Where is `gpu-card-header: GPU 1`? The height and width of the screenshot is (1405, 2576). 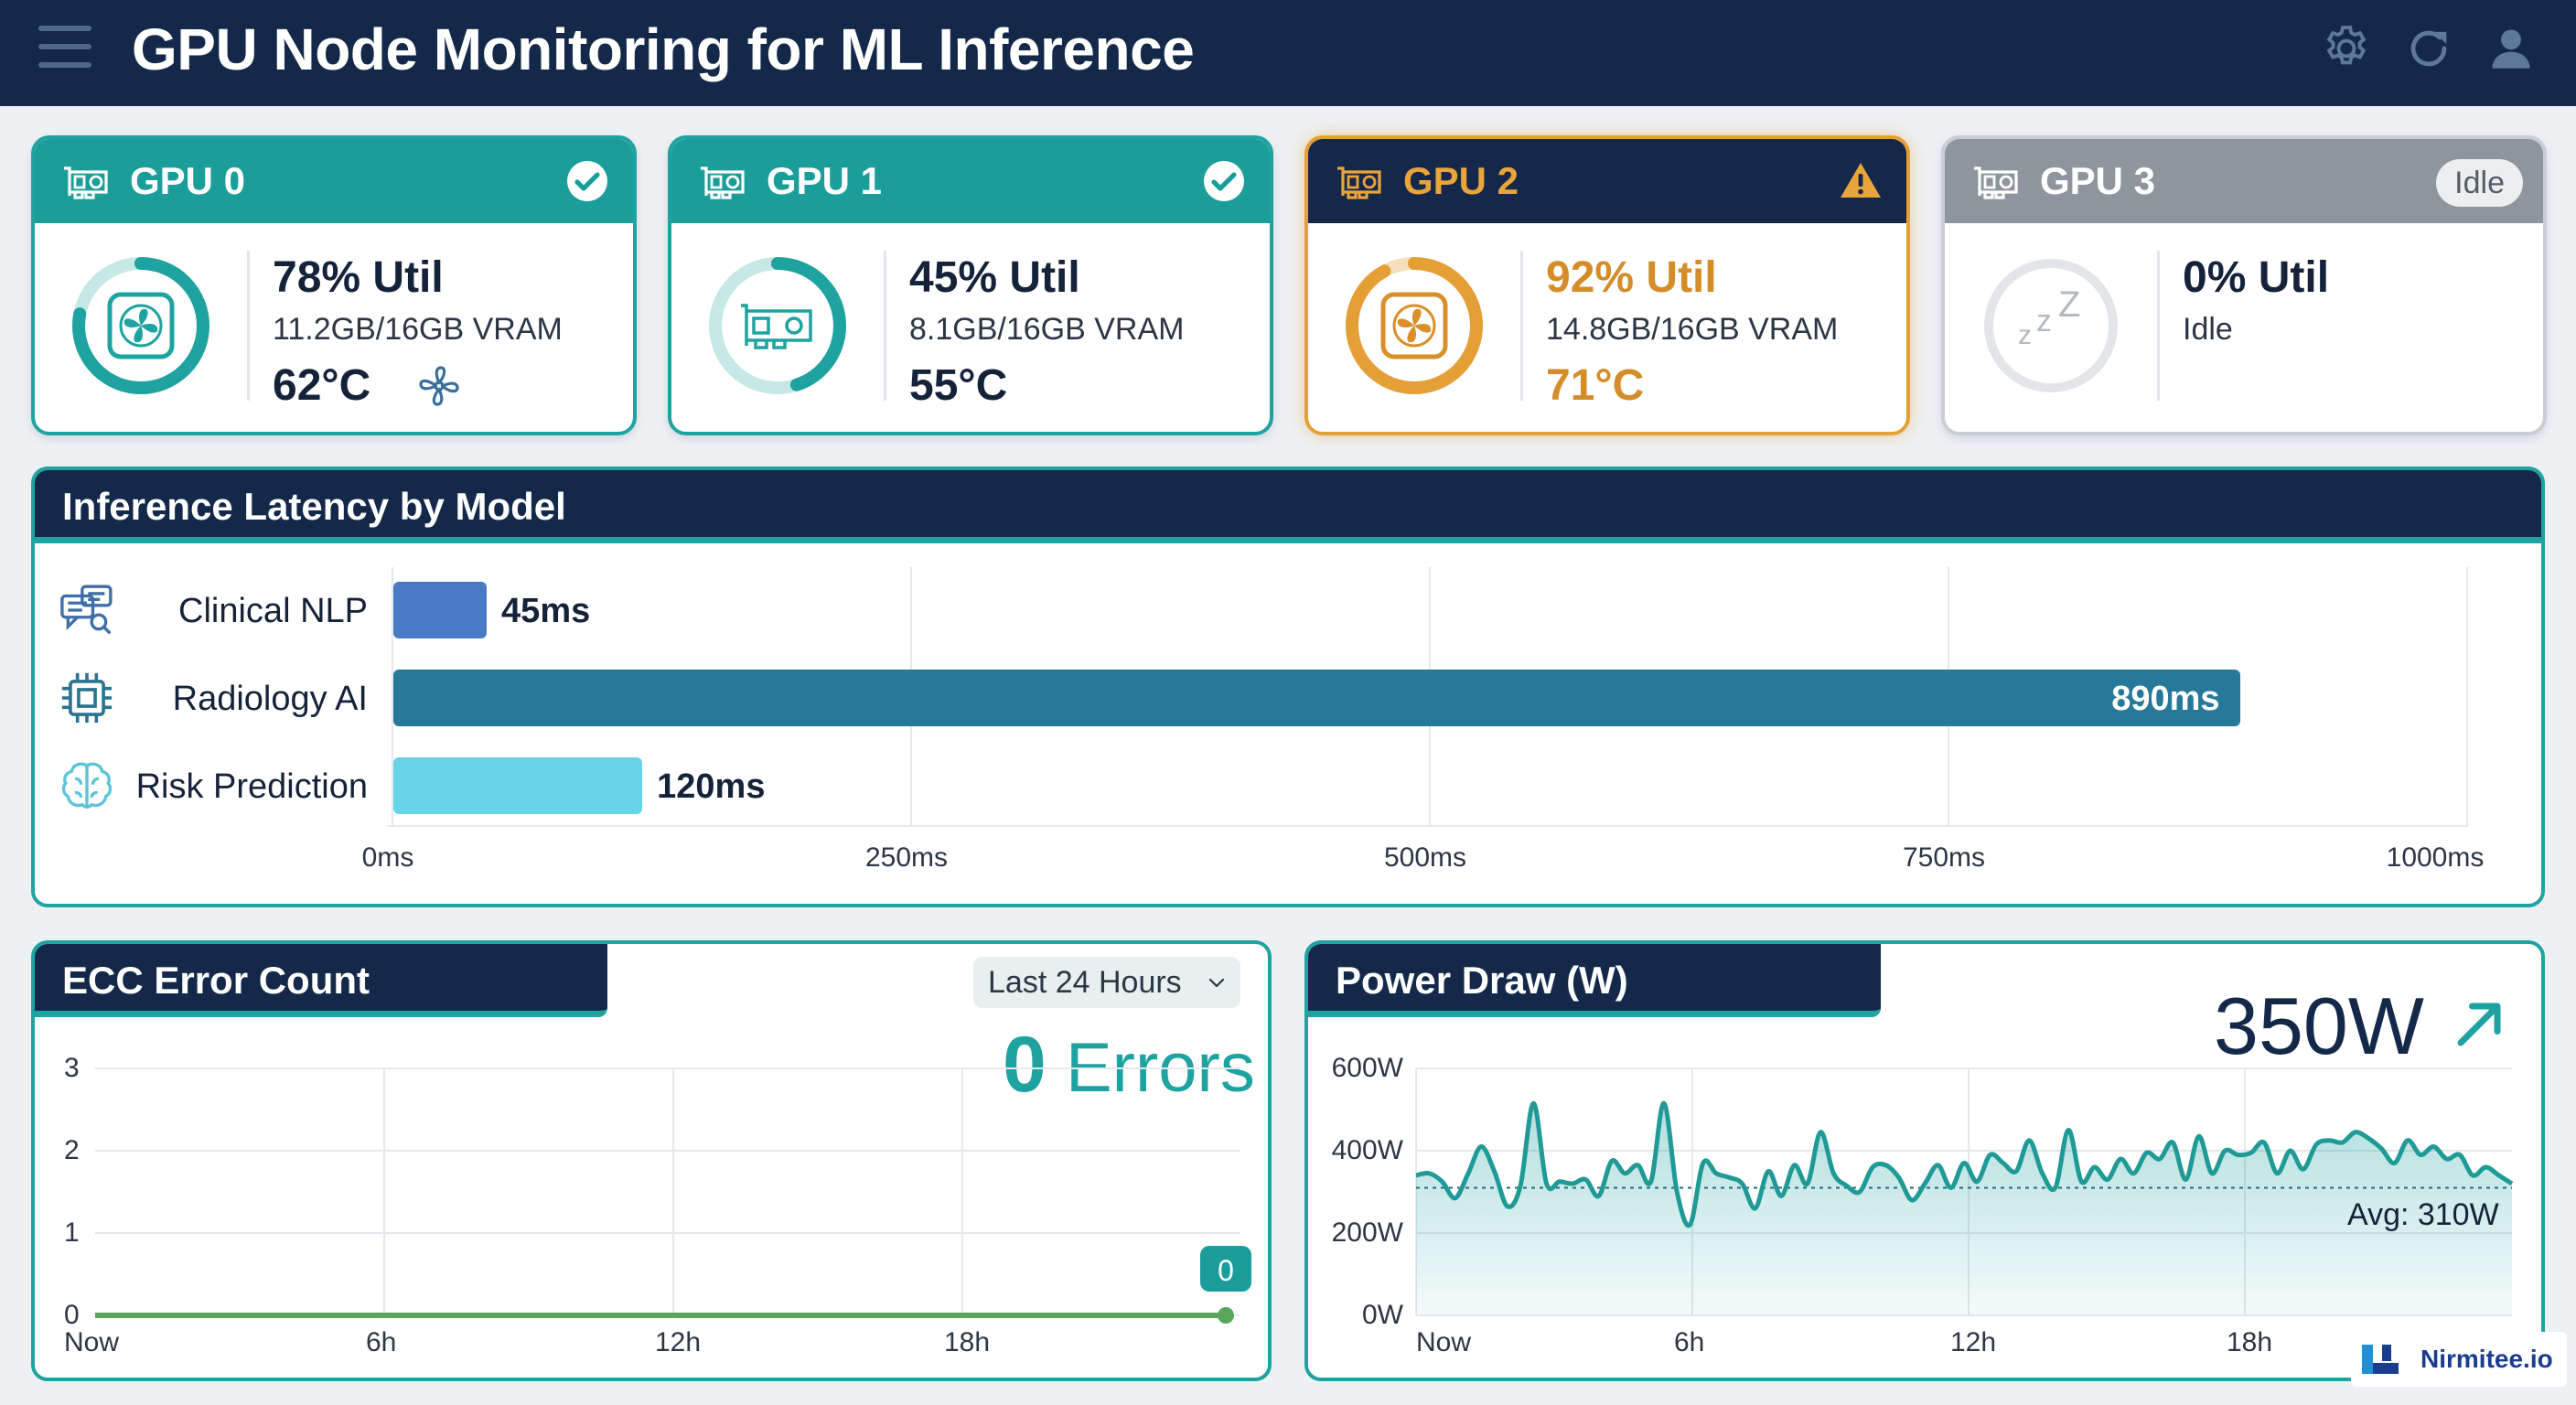 gpu-card-header: GPU 1 is located at coordinates (971, 181).